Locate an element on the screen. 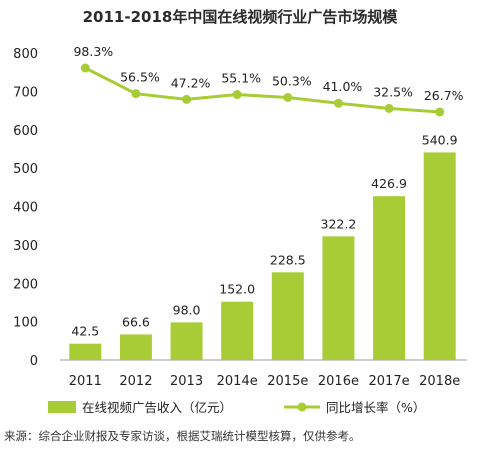  growth-value-label: 55.1% is located at coordinates (241, 78).